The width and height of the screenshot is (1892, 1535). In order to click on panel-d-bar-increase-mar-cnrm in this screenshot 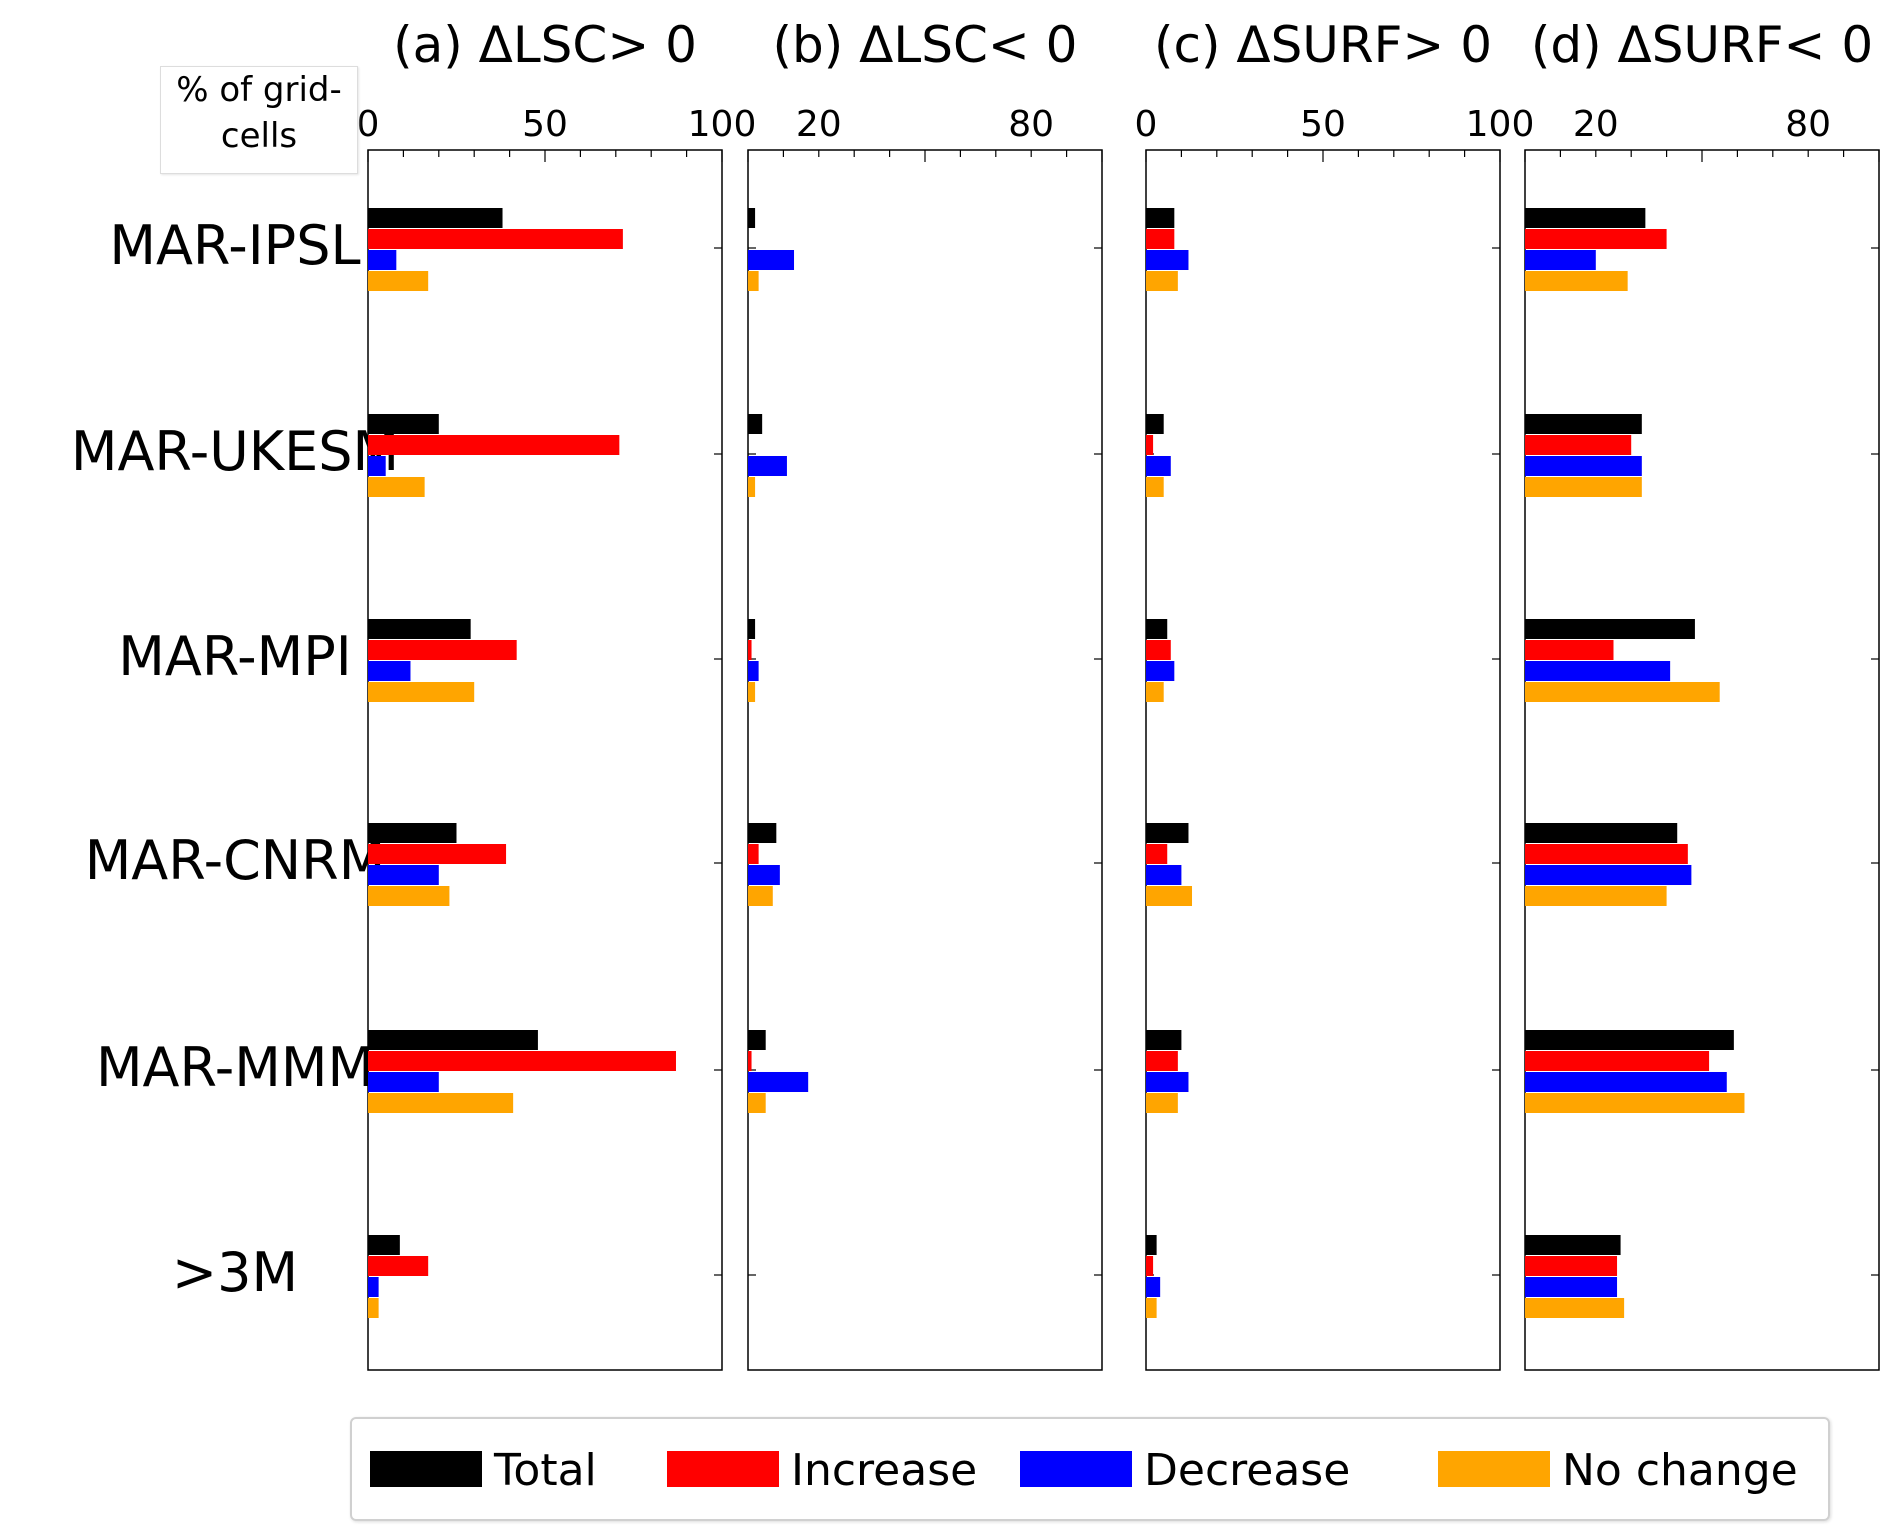, I will do `click(1606, 854)`.